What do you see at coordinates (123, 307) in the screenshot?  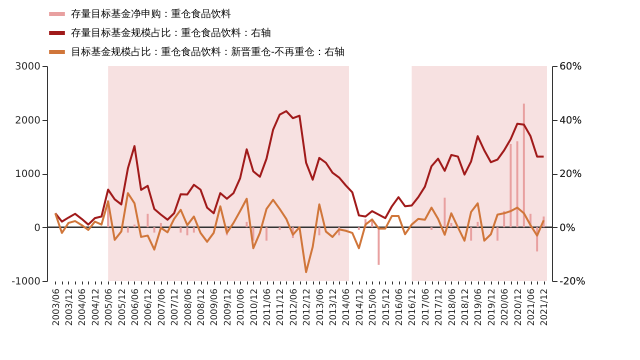 I see `x-tick-label: 2005/12` at bounding box center [123, 307].